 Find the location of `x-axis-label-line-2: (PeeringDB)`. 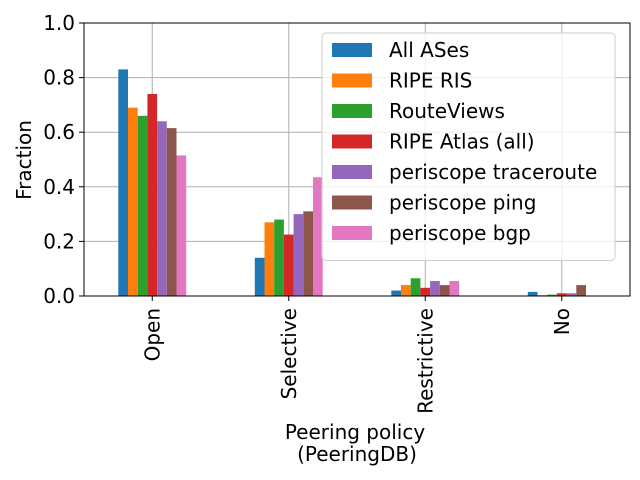

x-axis-label-line-2: (PeeringDB) is located at coordinates (357, 454).